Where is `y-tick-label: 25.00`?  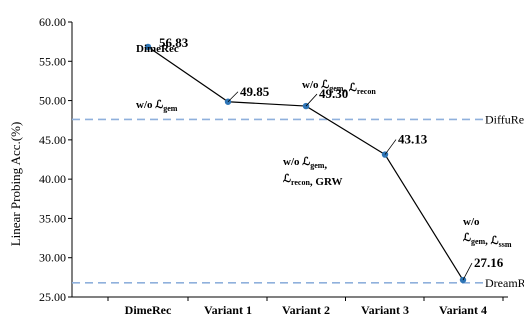
y-tick-label: 25.00 is located at coordinates (52, 297).